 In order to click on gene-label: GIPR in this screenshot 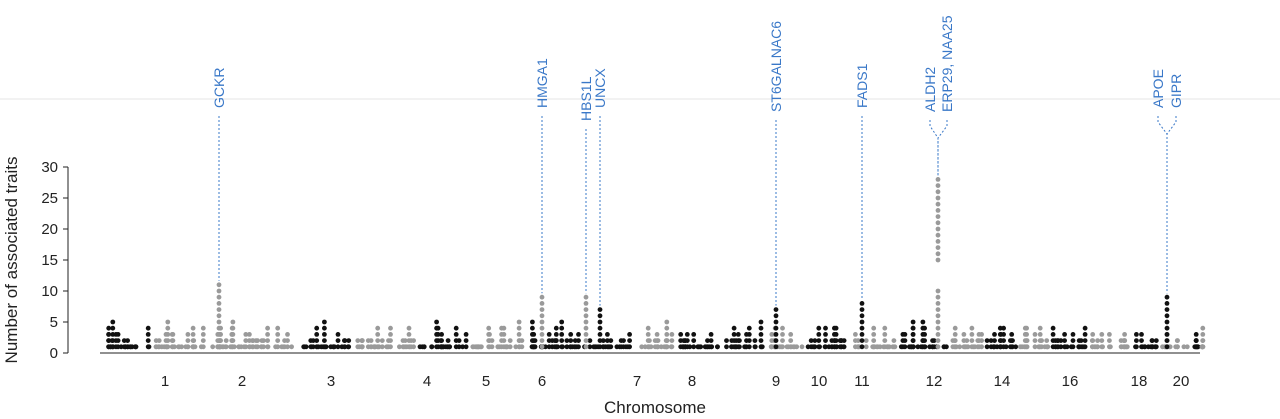, I will do `click(1176, 91)`.